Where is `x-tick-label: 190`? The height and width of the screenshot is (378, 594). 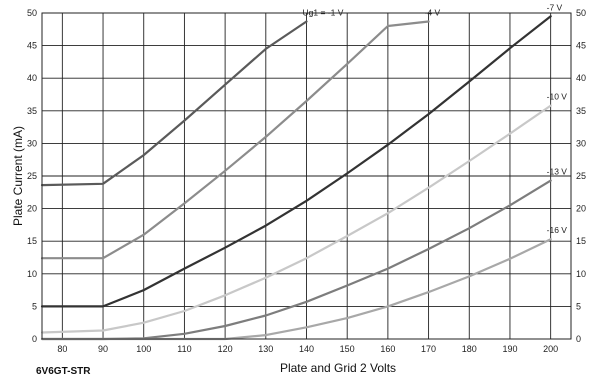
x-tick-label: 190 is located at coordinates (509, 349).